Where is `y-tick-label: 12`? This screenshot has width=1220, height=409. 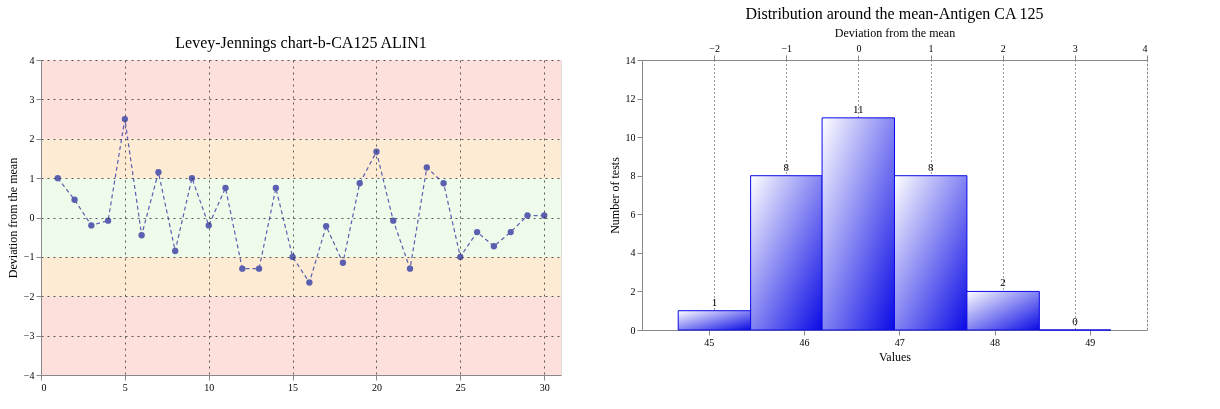 y-tick-label: 12 is located at coordinates (630, 99).